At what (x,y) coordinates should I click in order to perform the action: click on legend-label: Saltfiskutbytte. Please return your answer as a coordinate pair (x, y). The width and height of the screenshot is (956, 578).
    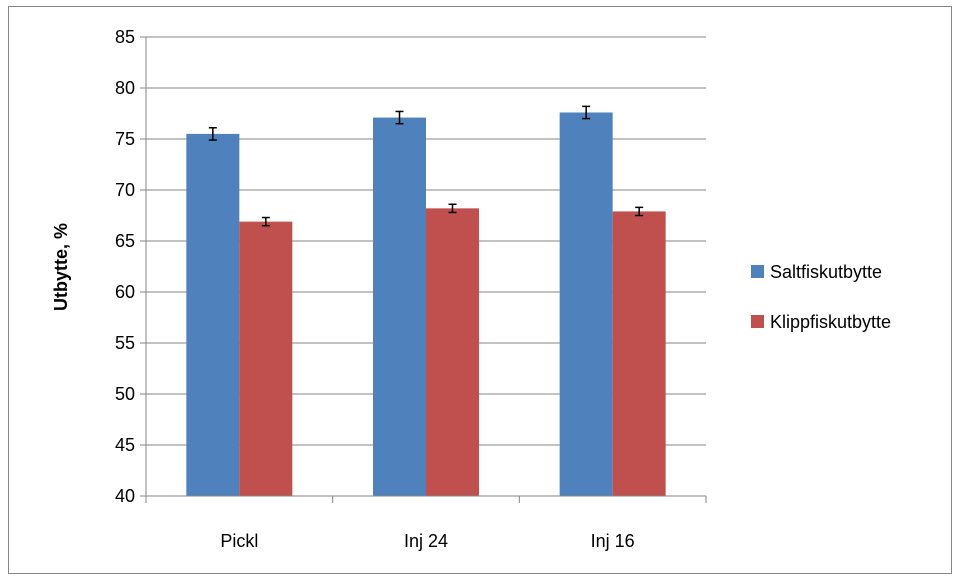
    Looking at the image, I should click on (826, 272).